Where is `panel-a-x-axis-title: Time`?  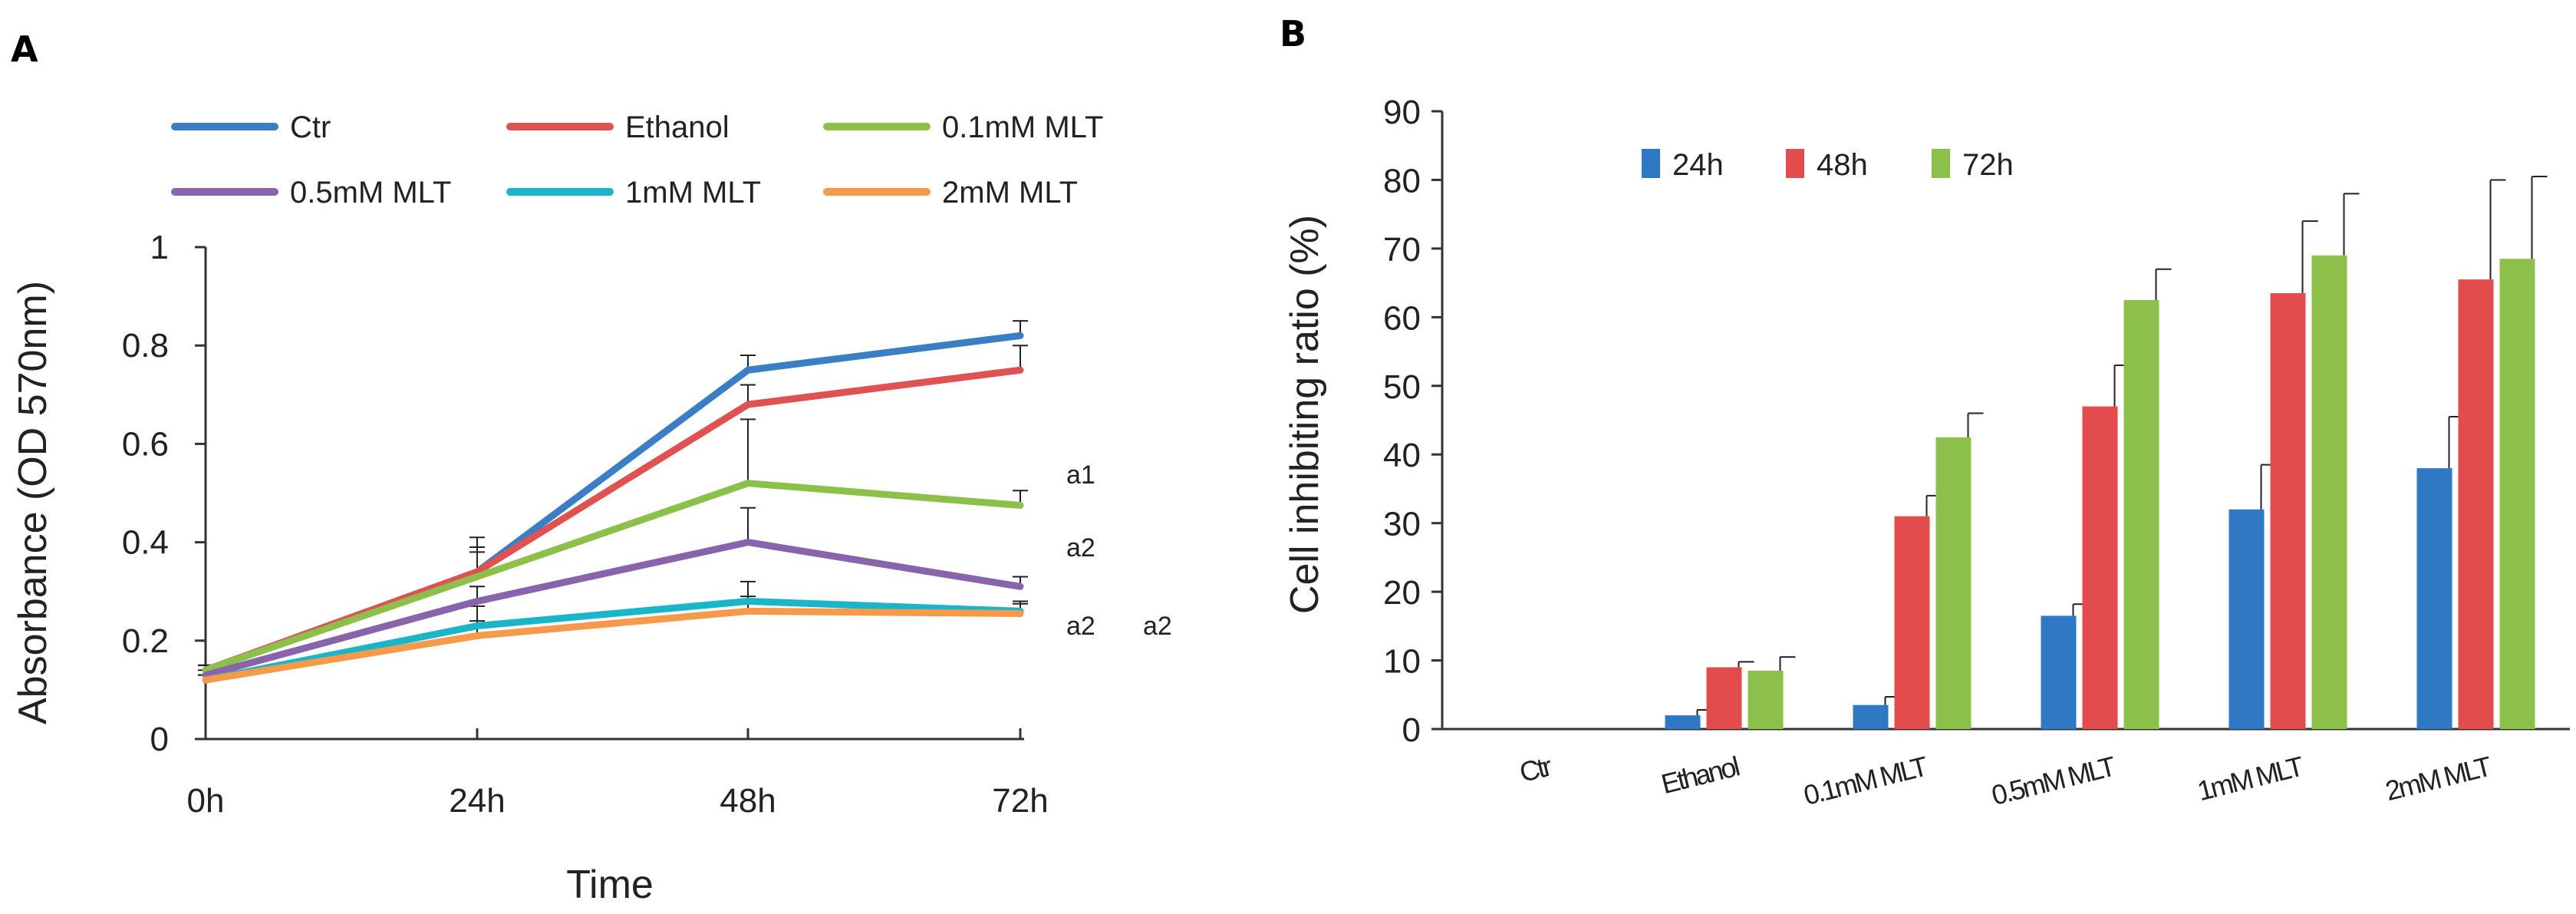 panel-a-x-axis-title: Time is located at coordinates (610, 885).